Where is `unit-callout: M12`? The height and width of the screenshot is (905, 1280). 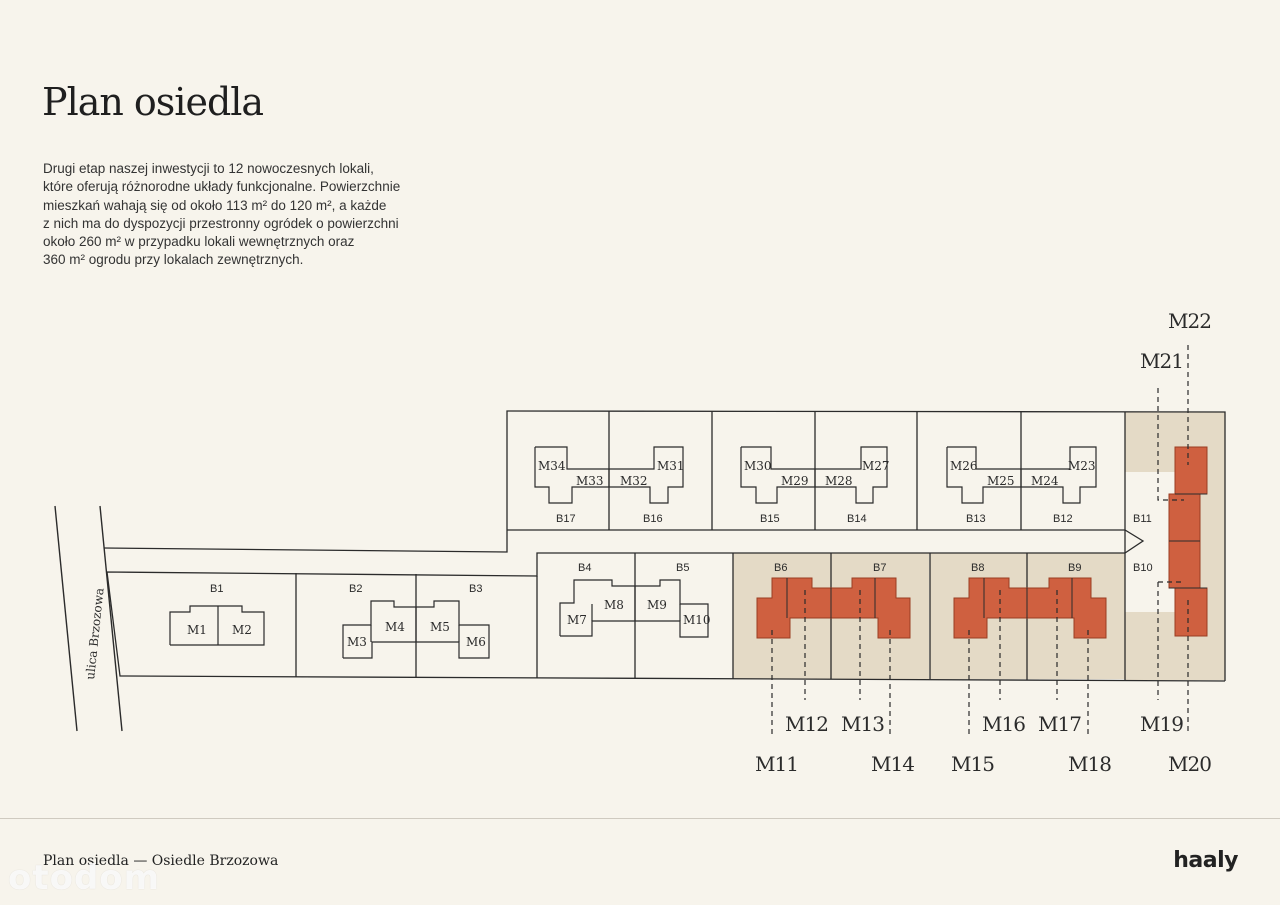 unit-callout: M12 is located at coordinates (806, 724).